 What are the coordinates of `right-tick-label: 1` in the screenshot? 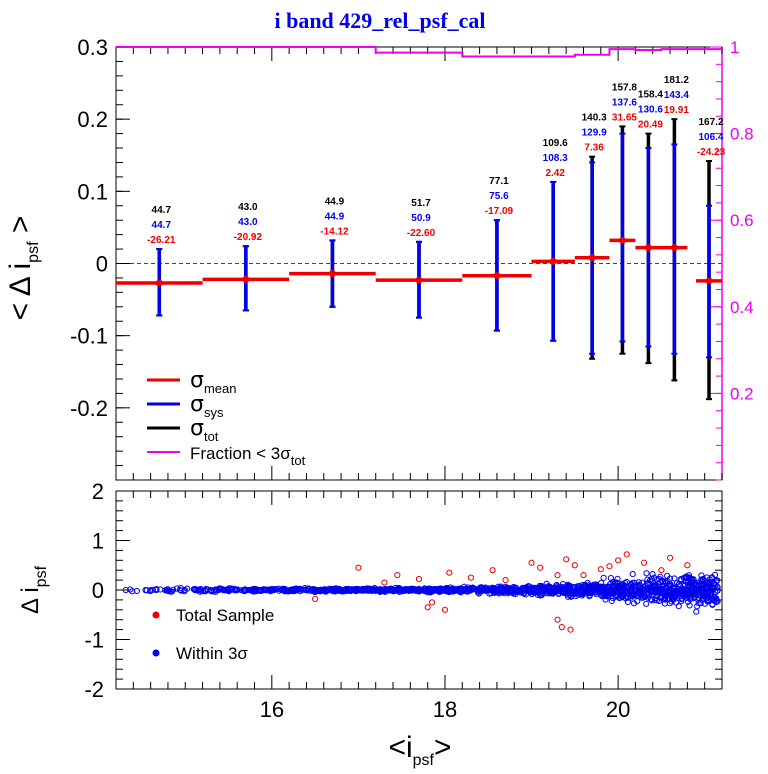 It's located at (734, 47).